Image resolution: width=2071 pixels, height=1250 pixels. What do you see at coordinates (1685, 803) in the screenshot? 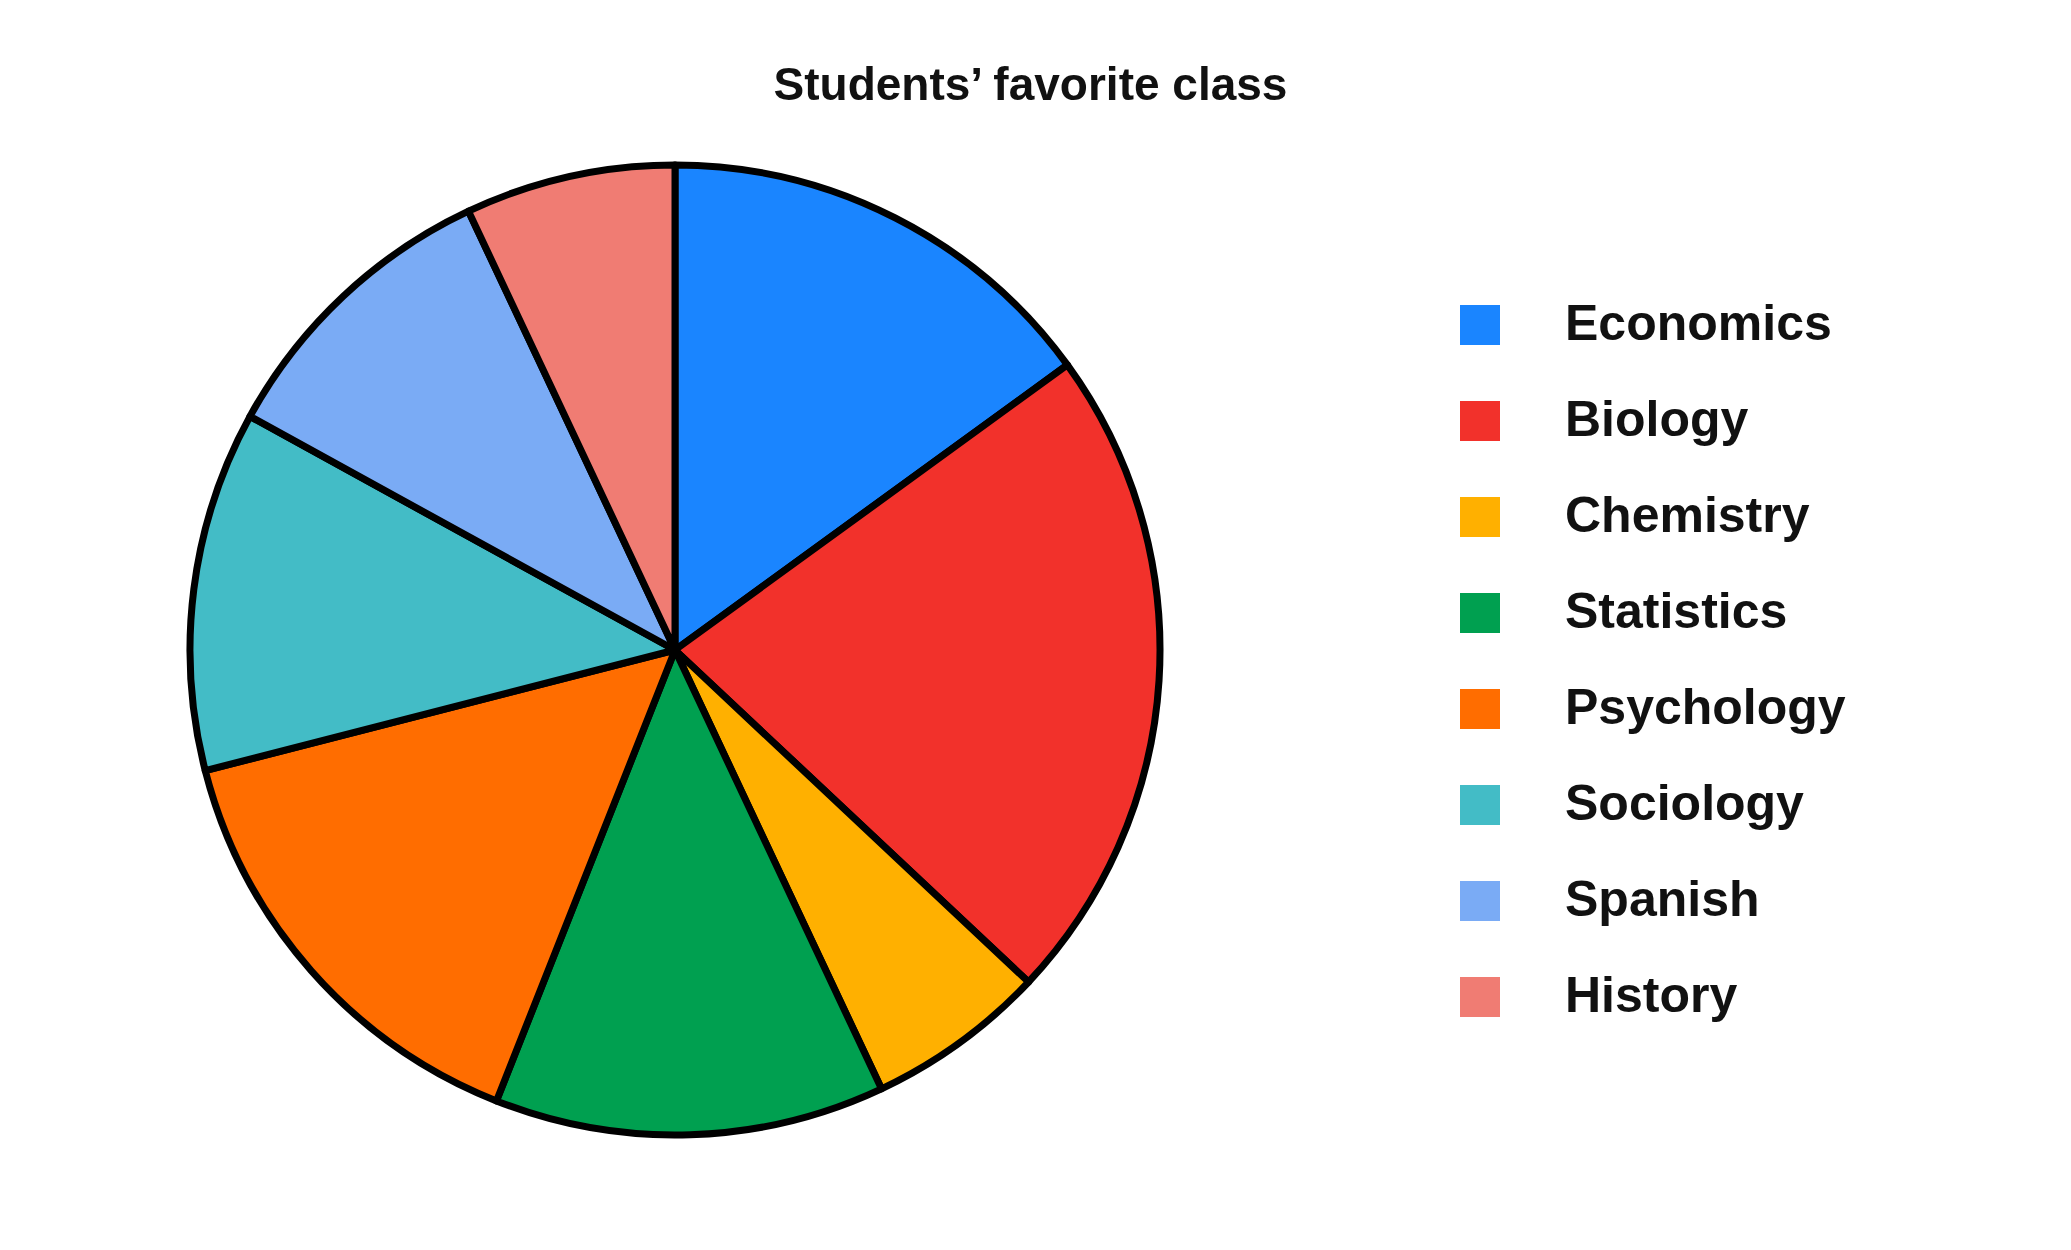
I see `legend-label: Sociology` at bounding box center [1685, 803].